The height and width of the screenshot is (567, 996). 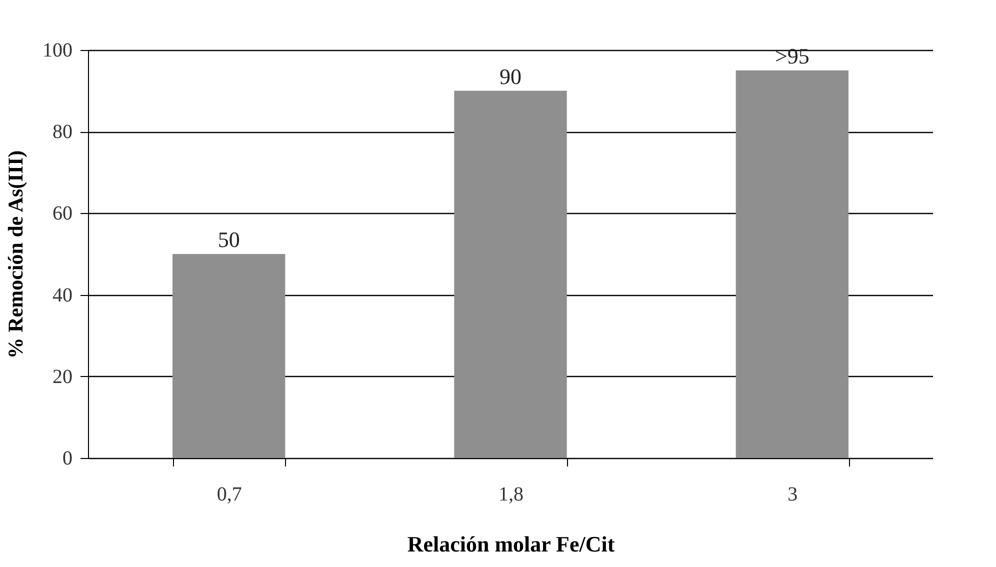 I want to click on y-tick-label: 60, so click(x=62, y=213).